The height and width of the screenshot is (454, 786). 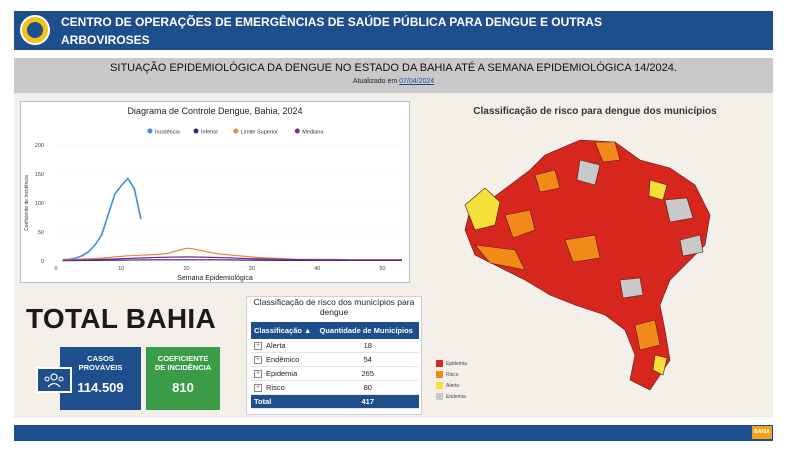 I want to click on updated-label: Atualizado em, so click(x=375, y=81).